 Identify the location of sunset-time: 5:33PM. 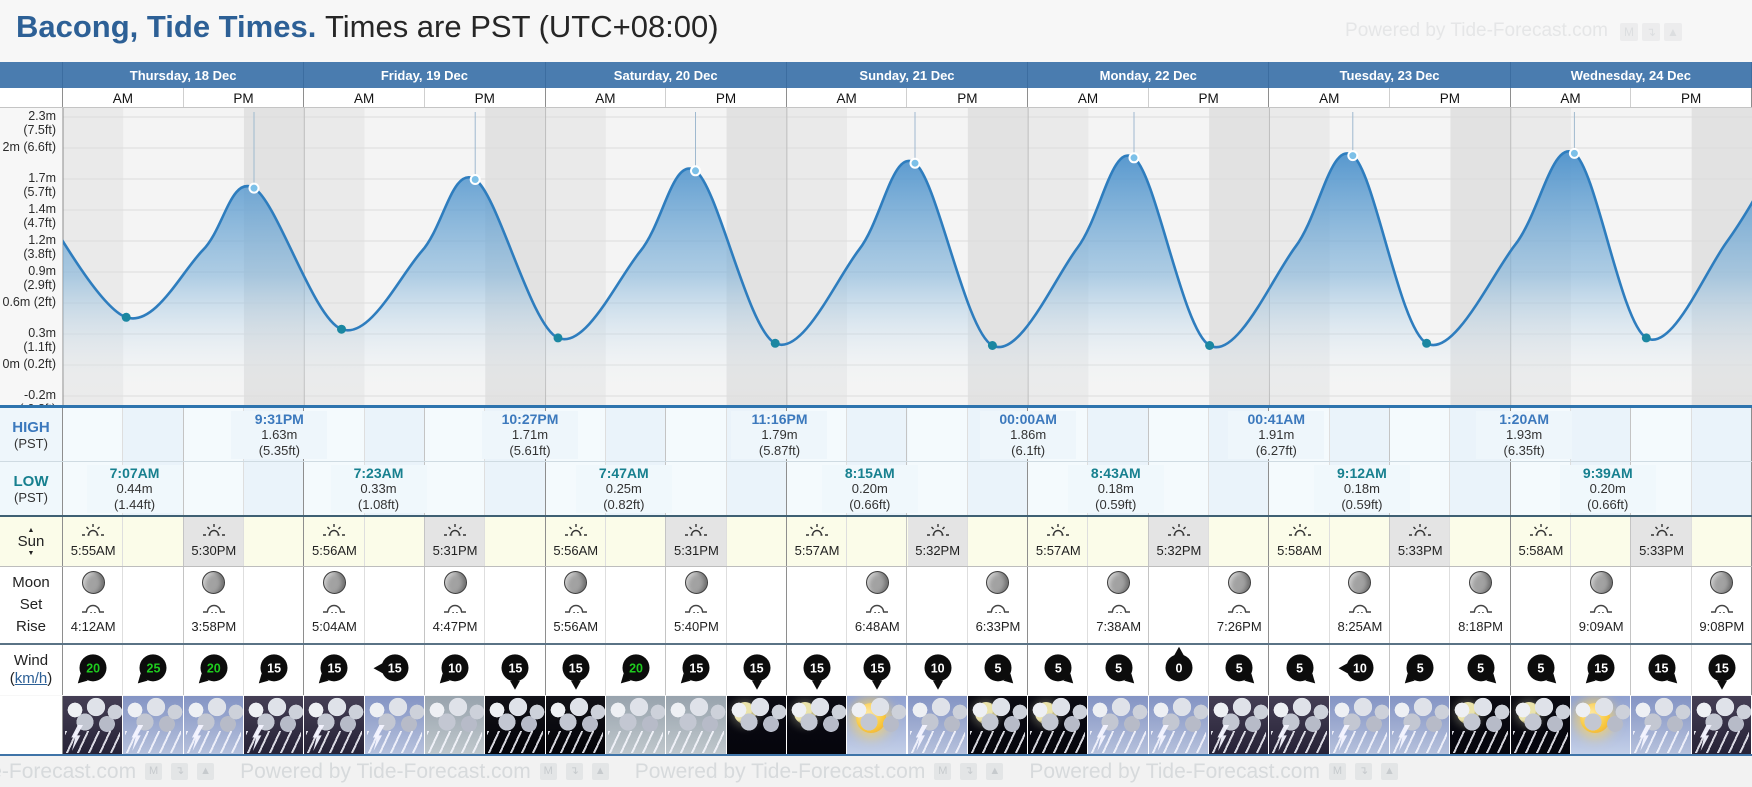
(1661, 550).